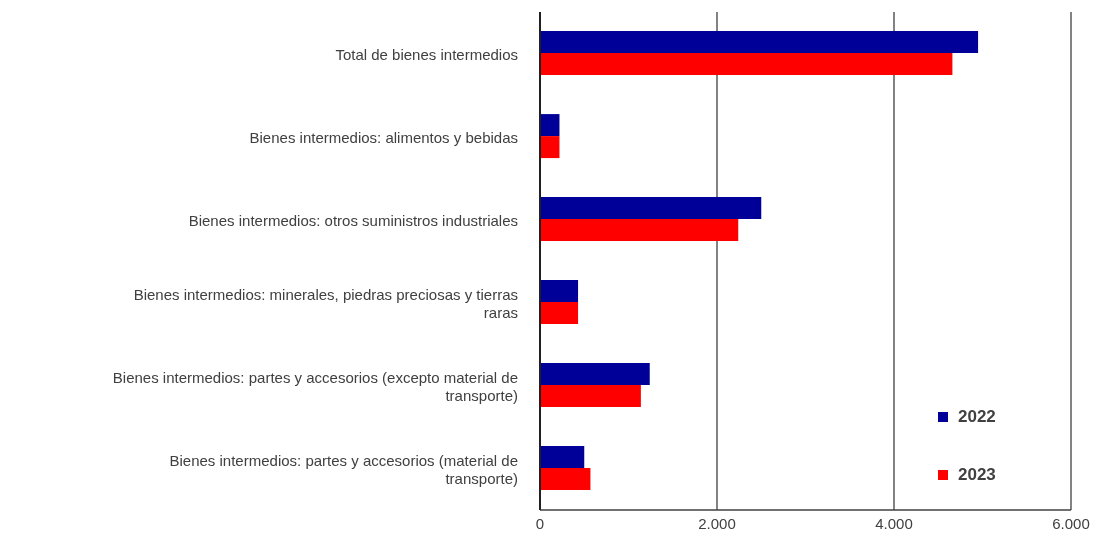 The width and height of the screenshot is (1099, 539). What do you see at coordinates (1071, 523) in the screenshot?
I see `x-tick-label: 6.000` at bounding box center [1071, 523].